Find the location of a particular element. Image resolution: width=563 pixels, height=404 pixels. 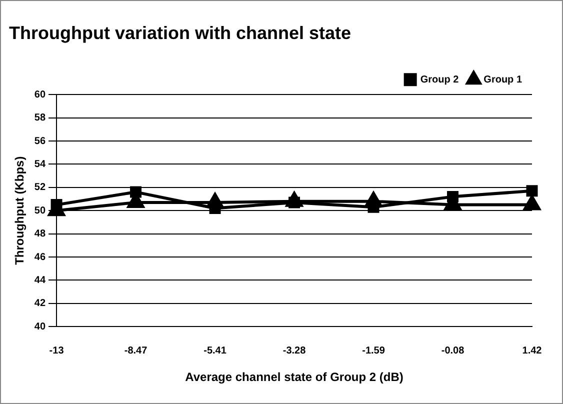

chart-title: Throughput variation with channel state is located at coordinates (180, 32).